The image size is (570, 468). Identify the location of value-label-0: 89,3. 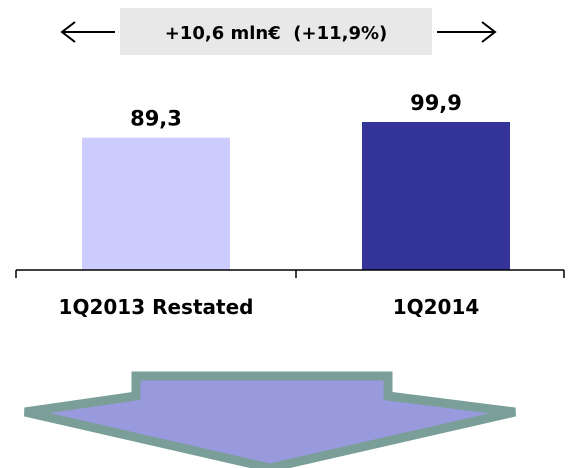
(156, 119).